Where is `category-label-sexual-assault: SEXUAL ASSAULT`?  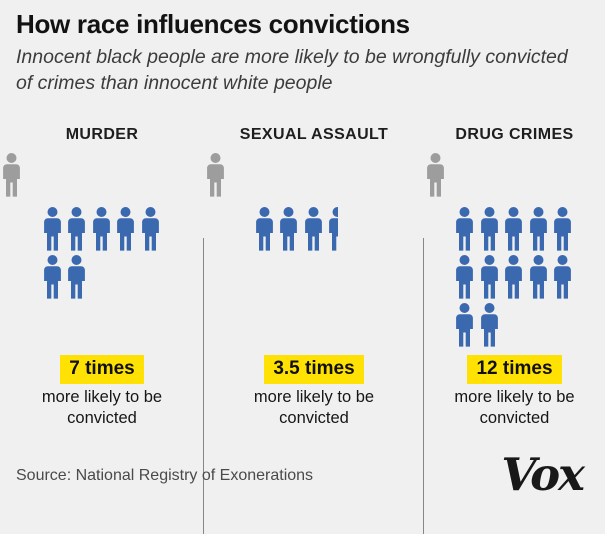
category-label-sexual-assault: SEXUAL ASSAULT is located at coordinates (314, 134).